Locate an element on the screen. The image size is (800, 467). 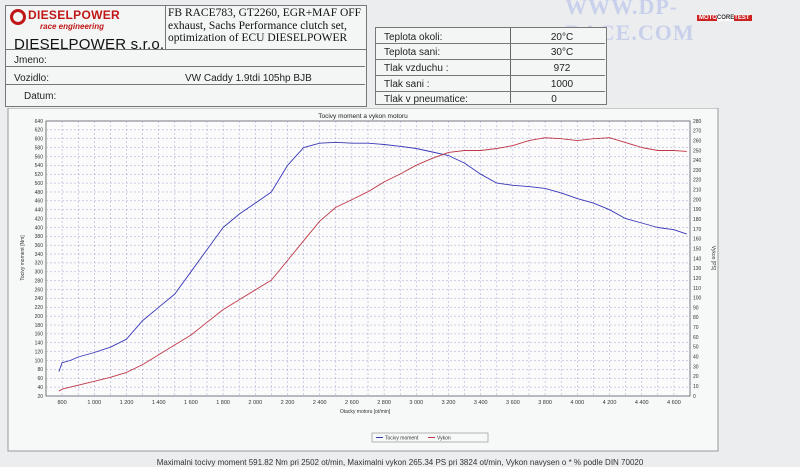
y-right-tick-label: 0 is located at coordinates (694, 397).